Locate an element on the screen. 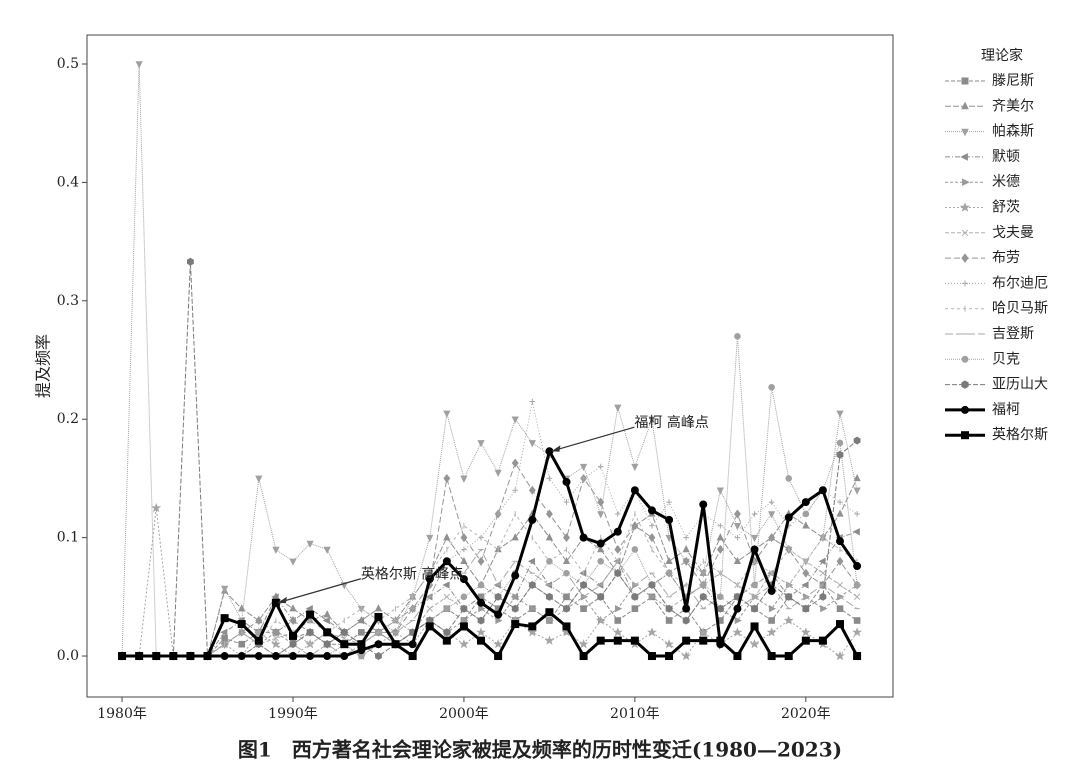  legend-marker is located at coordinates (965, 132).